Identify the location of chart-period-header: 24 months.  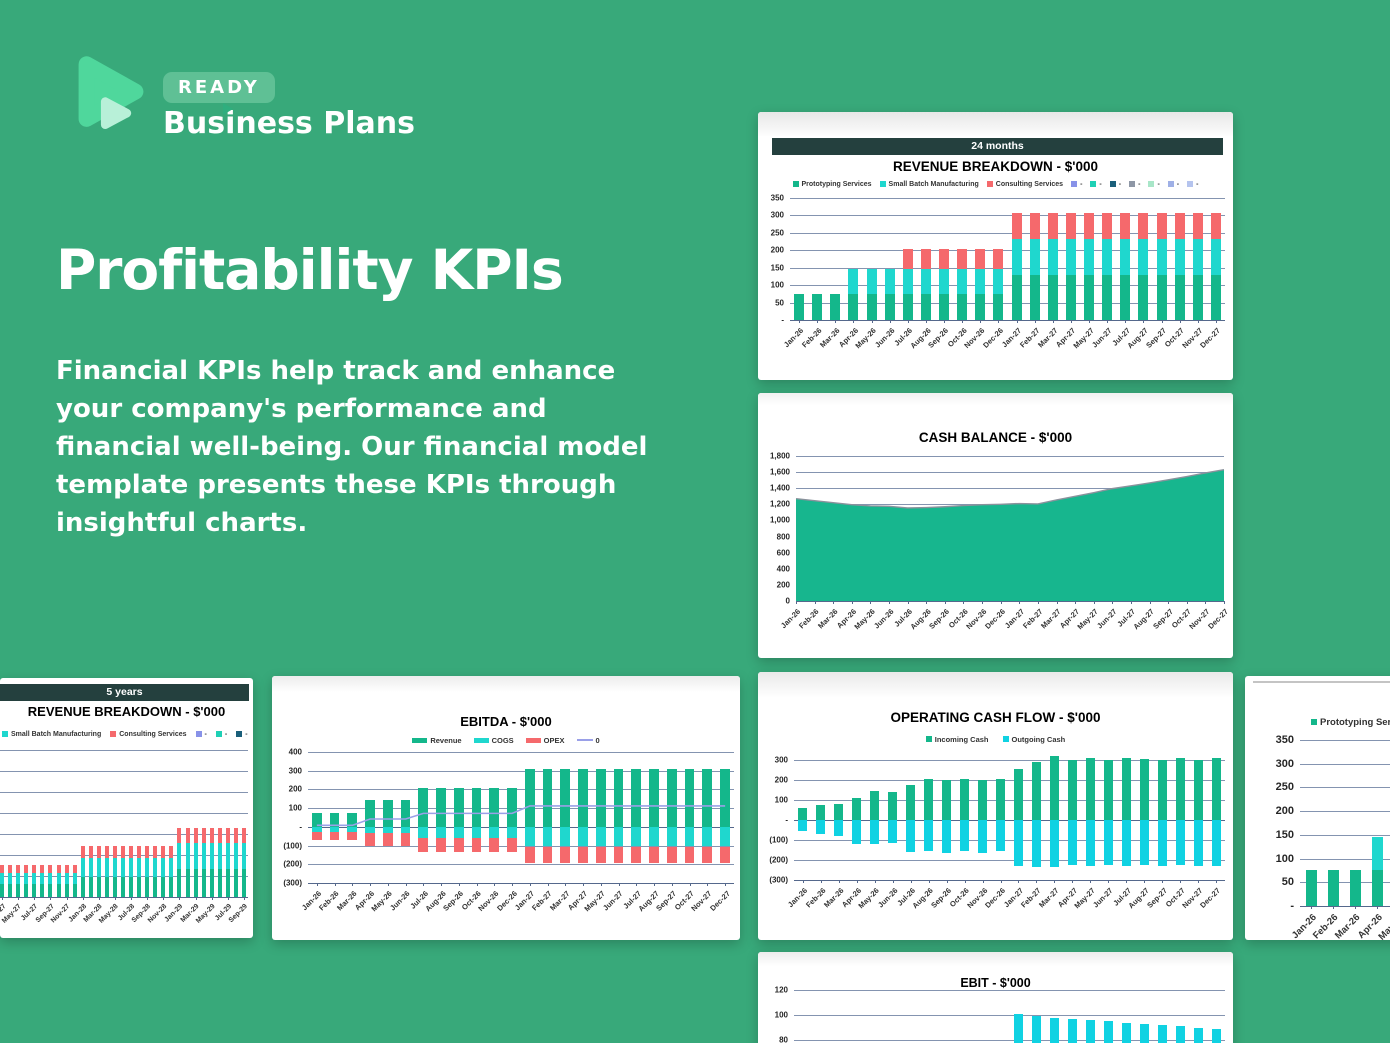
(997, 146).